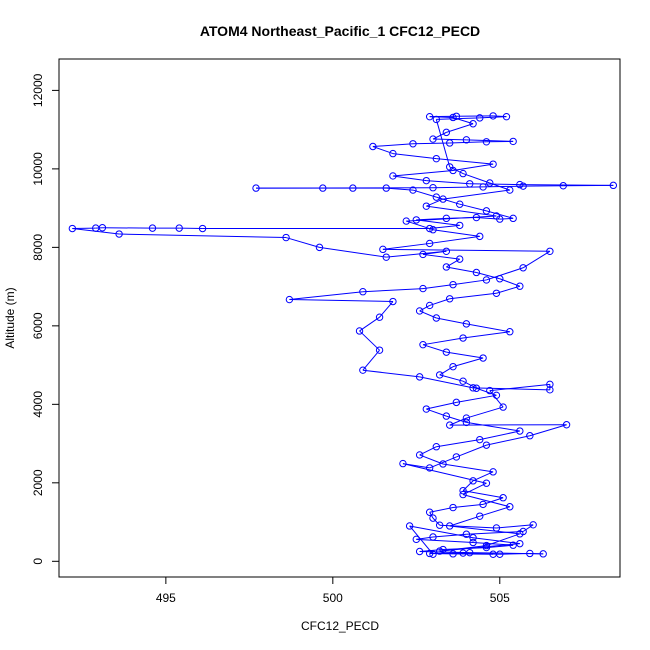  What do you see at coordinates (340, 626) in the screenshot?
I see `x-axis-label: CFC12_PECD` at bounding box center [340, 626].